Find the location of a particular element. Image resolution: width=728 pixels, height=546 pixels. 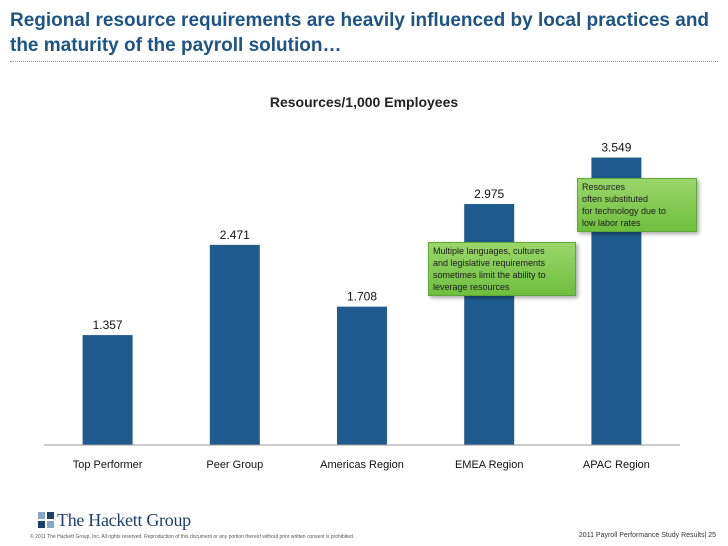

hackett-logo: The Hackett Group is located at coordinates (114, 520).